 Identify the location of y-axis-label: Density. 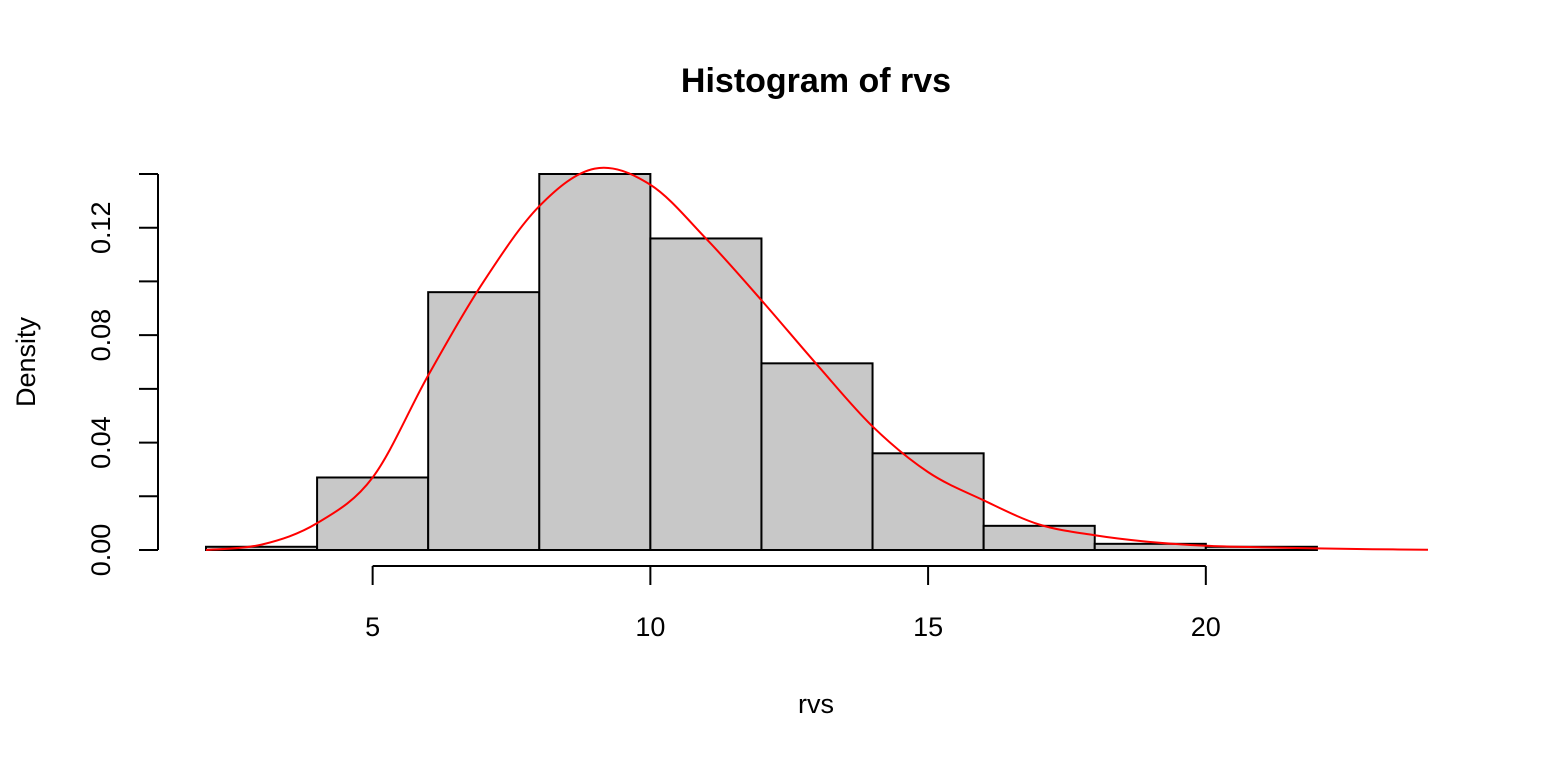
(26, 361).